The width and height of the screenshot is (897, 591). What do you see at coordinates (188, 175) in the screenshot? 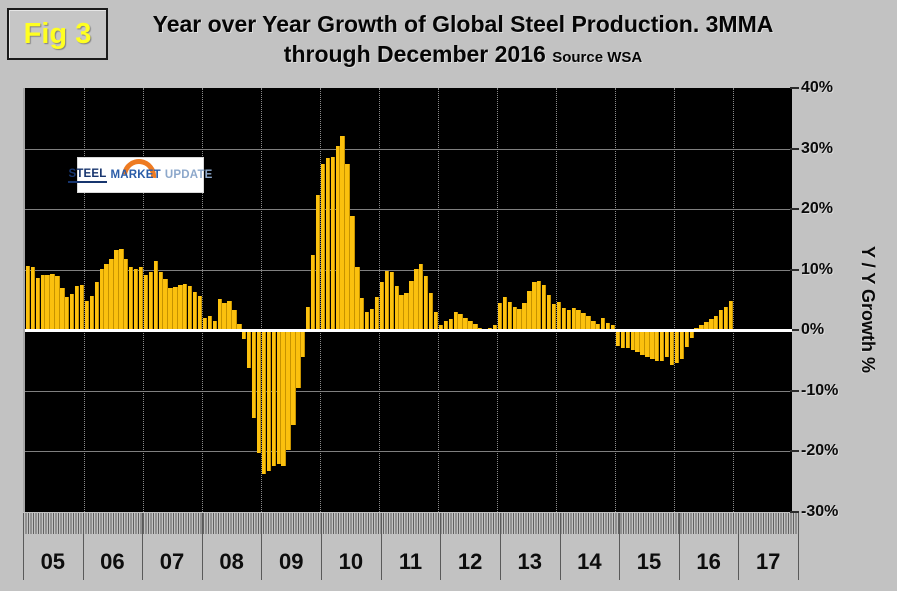
I see `logo-word-update: UPDATE` at bounding box center [188, 175].